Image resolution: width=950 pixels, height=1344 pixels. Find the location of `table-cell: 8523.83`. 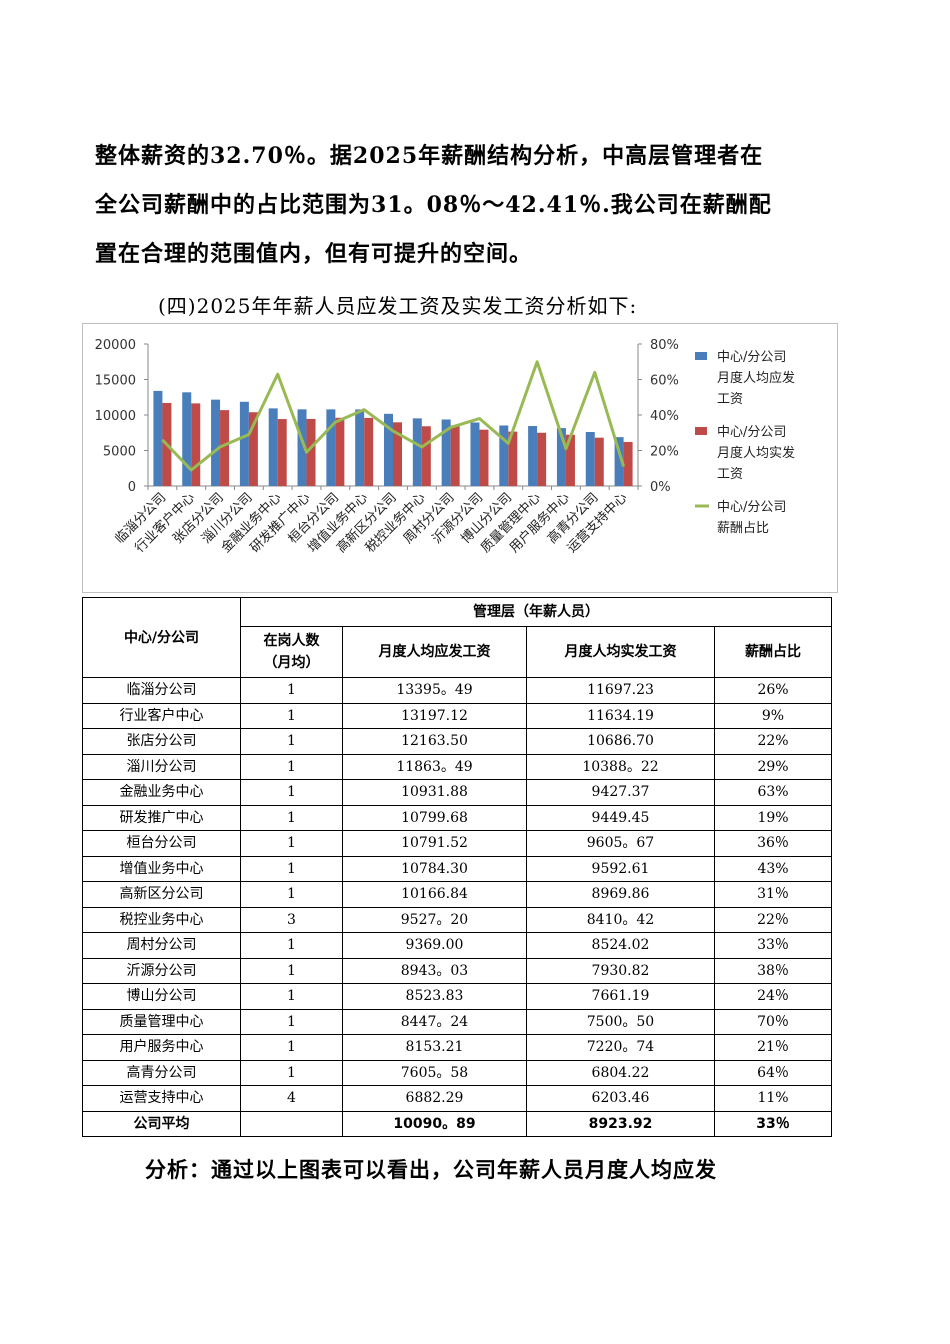

table-cell: 8523.83 is located at coordinates (434, 996).